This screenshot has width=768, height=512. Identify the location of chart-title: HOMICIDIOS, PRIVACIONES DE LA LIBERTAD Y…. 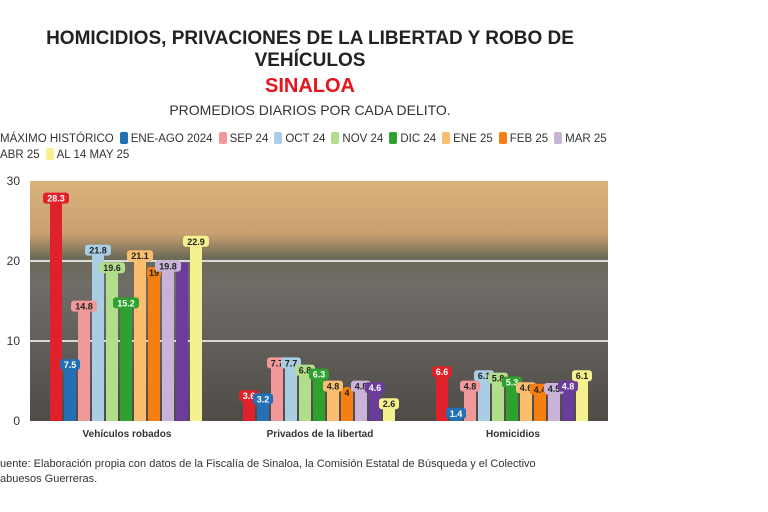
(310, 49).